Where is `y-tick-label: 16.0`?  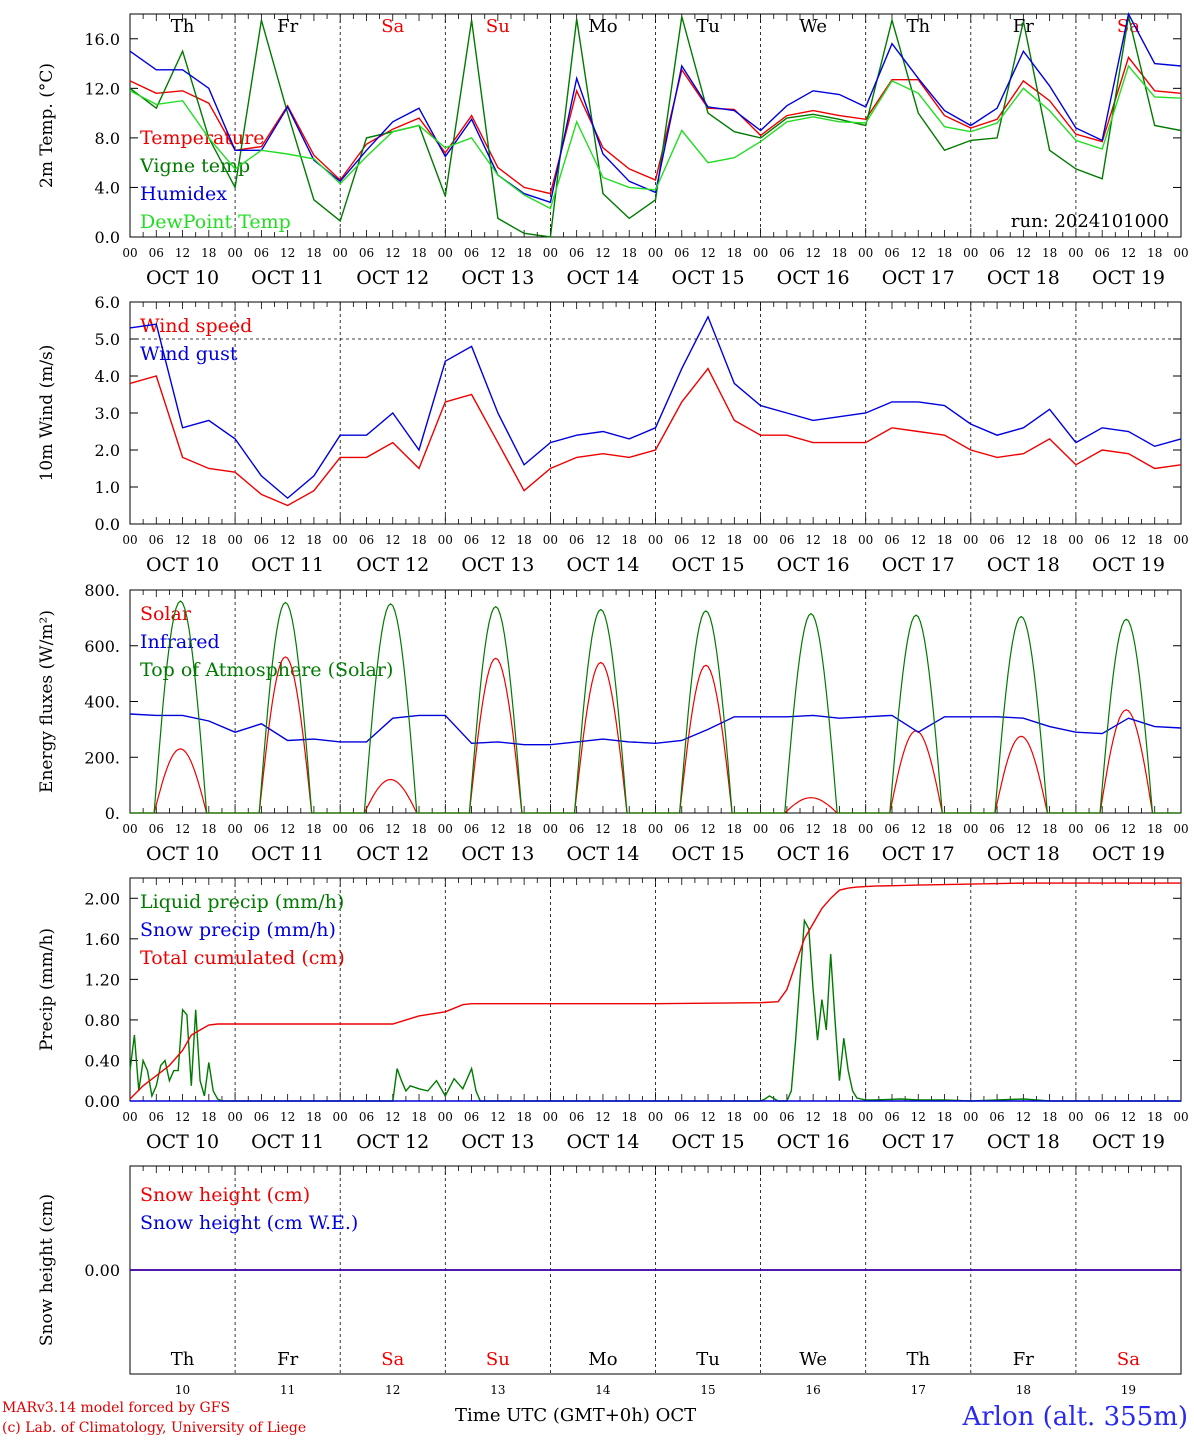
y-tick-label: 16.0 is located at coordinates (102, 39).